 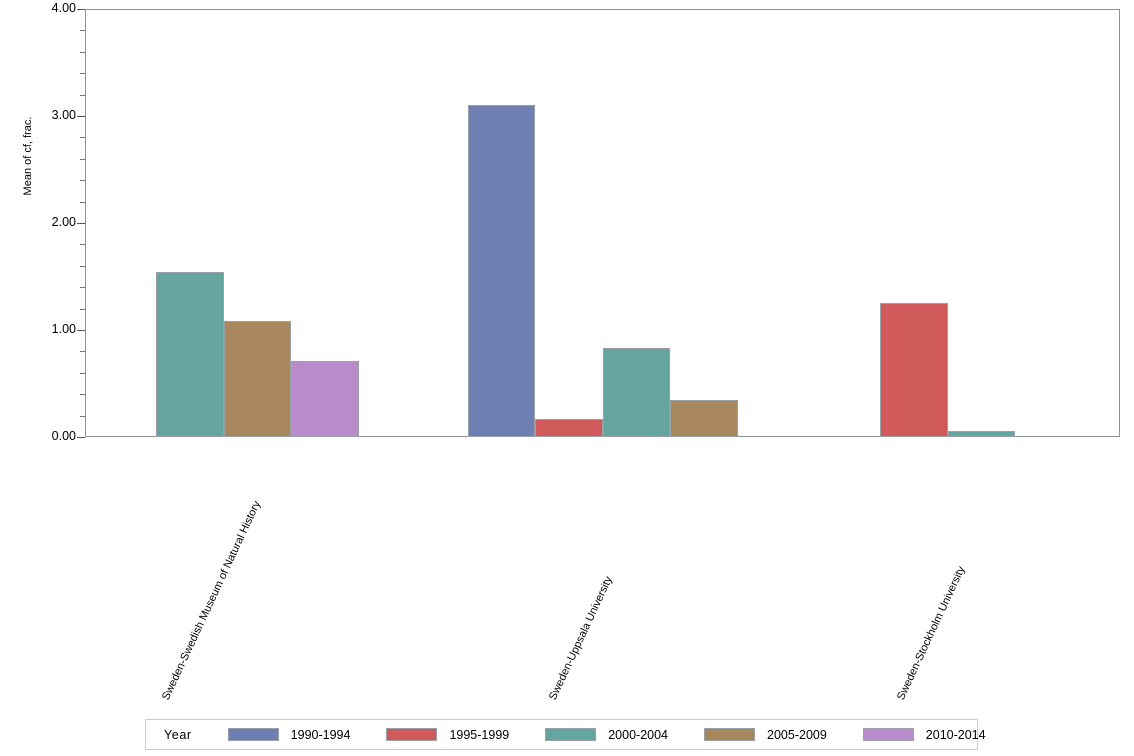 What do you see at coordinates (63, 222) in the screenshot?
I see `y-axis-tick-label: 2.00` at bounding box center [63, 222].